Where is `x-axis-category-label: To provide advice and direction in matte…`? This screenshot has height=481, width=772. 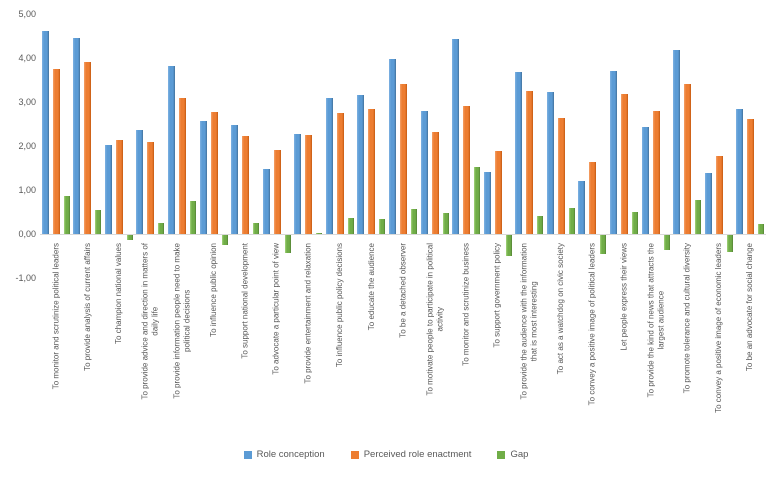
x-axis-category-label: To provide advice and direction in matte… is located at coordinates (150, 321).